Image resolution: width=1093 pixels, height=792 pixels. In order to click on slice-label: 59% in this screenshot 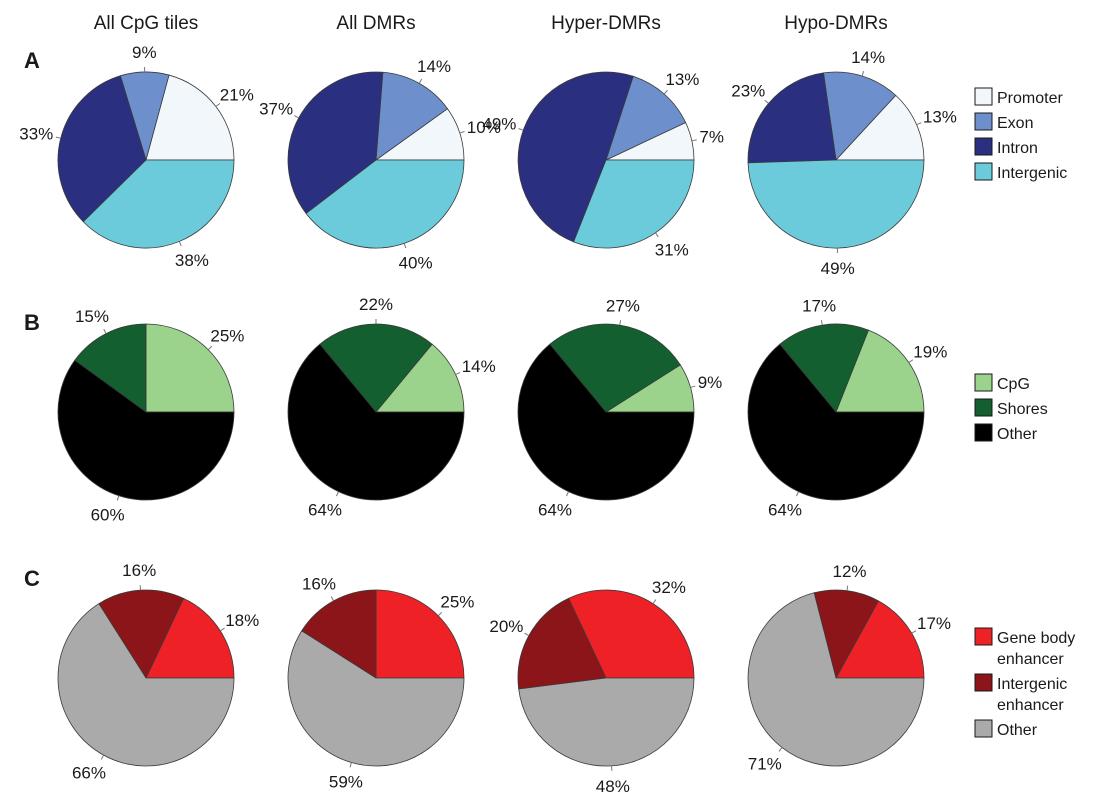, I will do `click(346, 782)`.